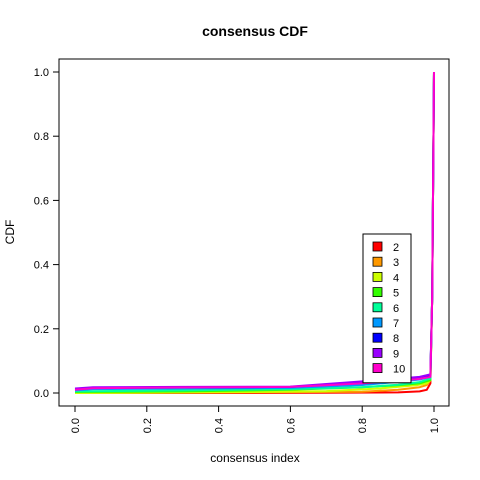 The image size is (480, 480). I want to click on legend-label-8: 8, so click(396, 339).